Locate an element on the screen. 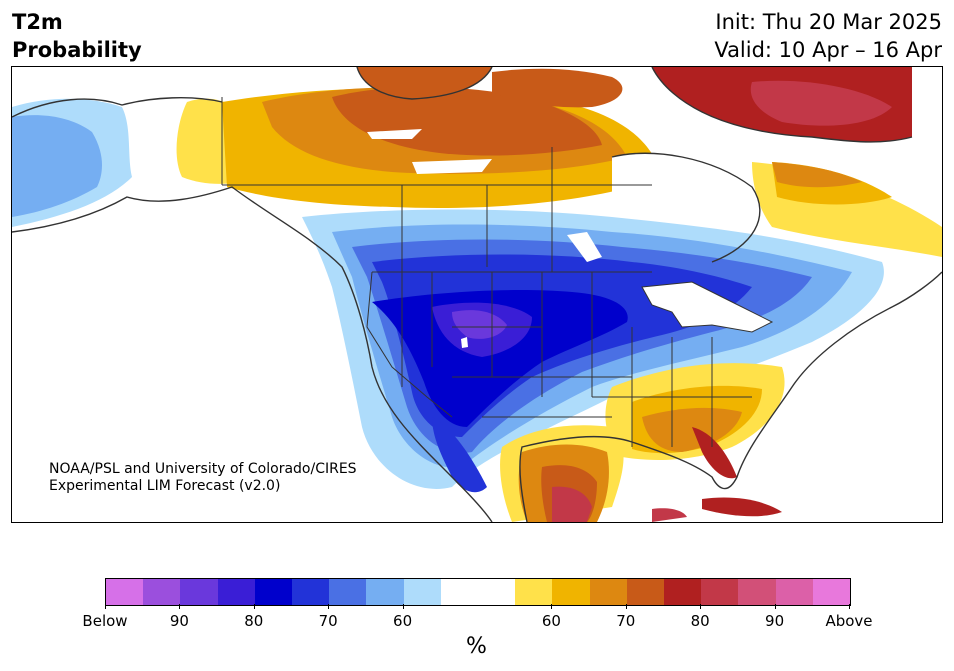 The width and height of the screenshot is (954, 671). credit-line-2: Experimental LIM Forecast (v2.0) is located at coordinates (165, 486).